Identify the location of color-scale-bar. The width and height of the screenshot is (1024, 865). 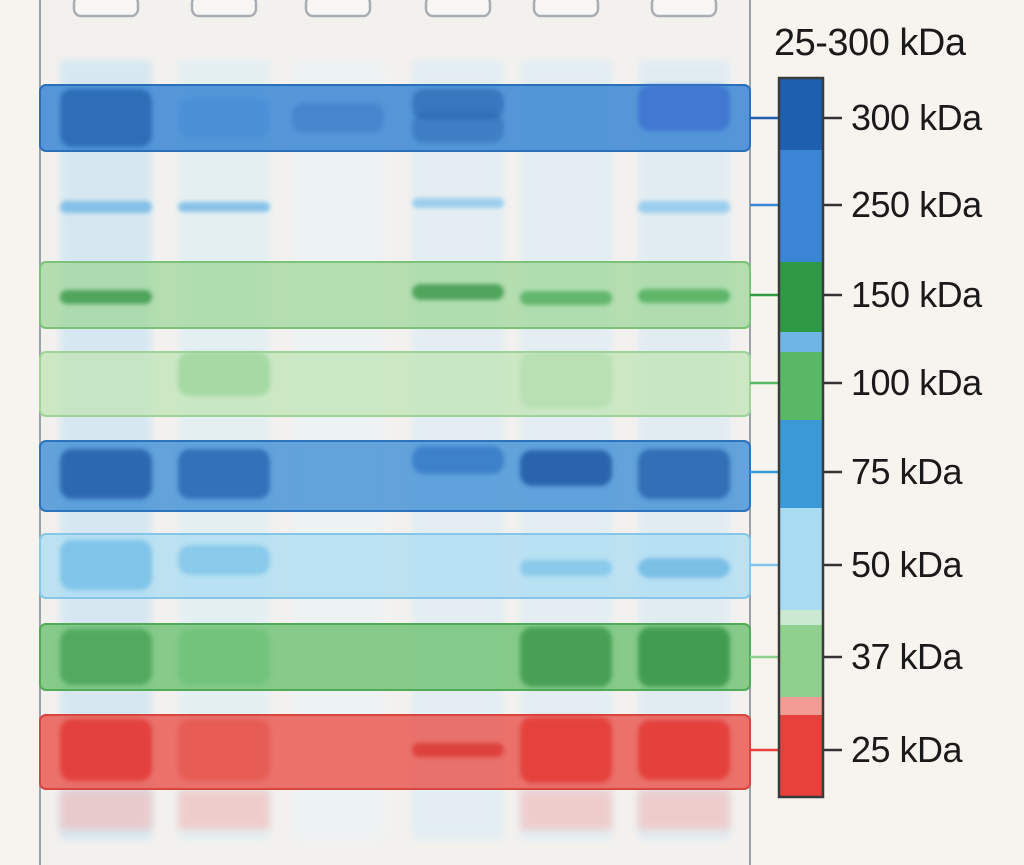
(801, 437).